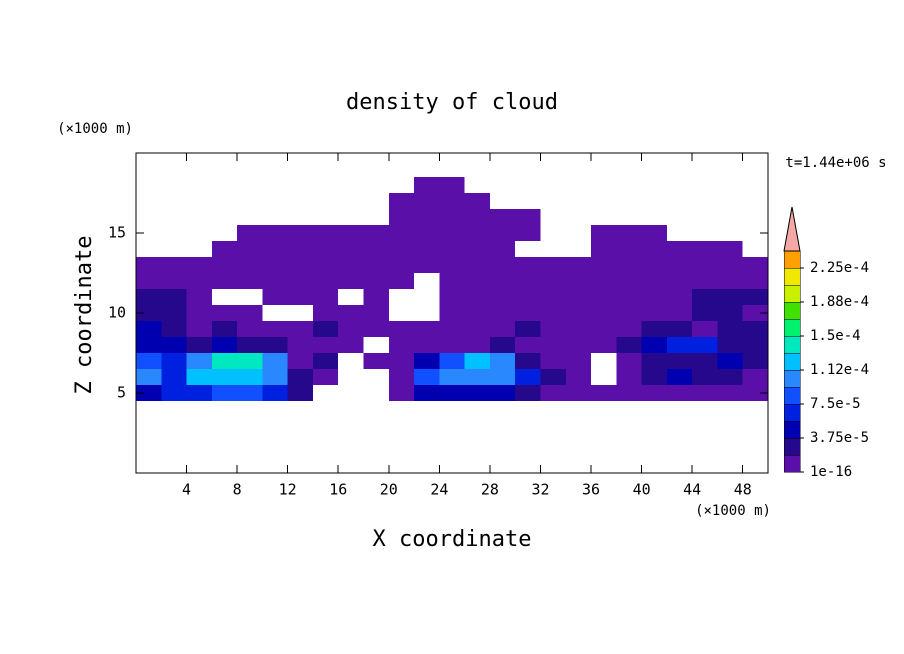 Image resolution: width=904 pixels, height=654 pixels. What do you see at coordinates (540, 490) in the screenshot?
I see `x-tick-label: 32` at bounding box center [540, 490].